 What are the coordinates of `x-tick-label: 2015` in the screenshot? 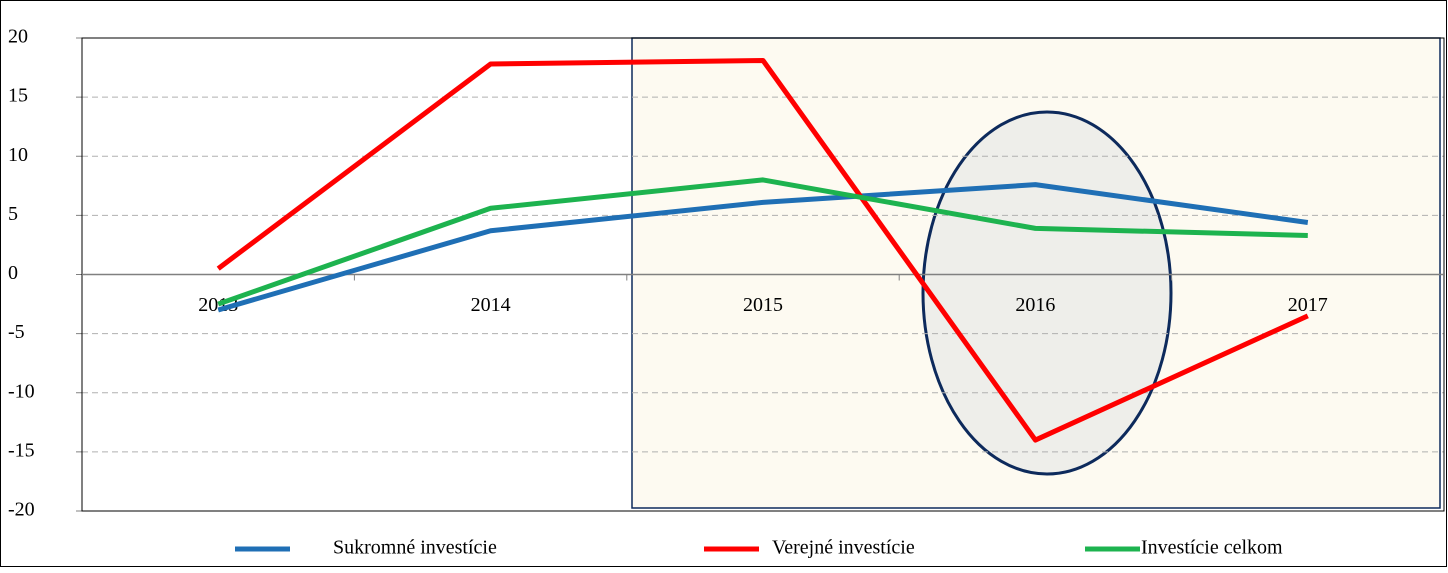 It's located at (763, 305).